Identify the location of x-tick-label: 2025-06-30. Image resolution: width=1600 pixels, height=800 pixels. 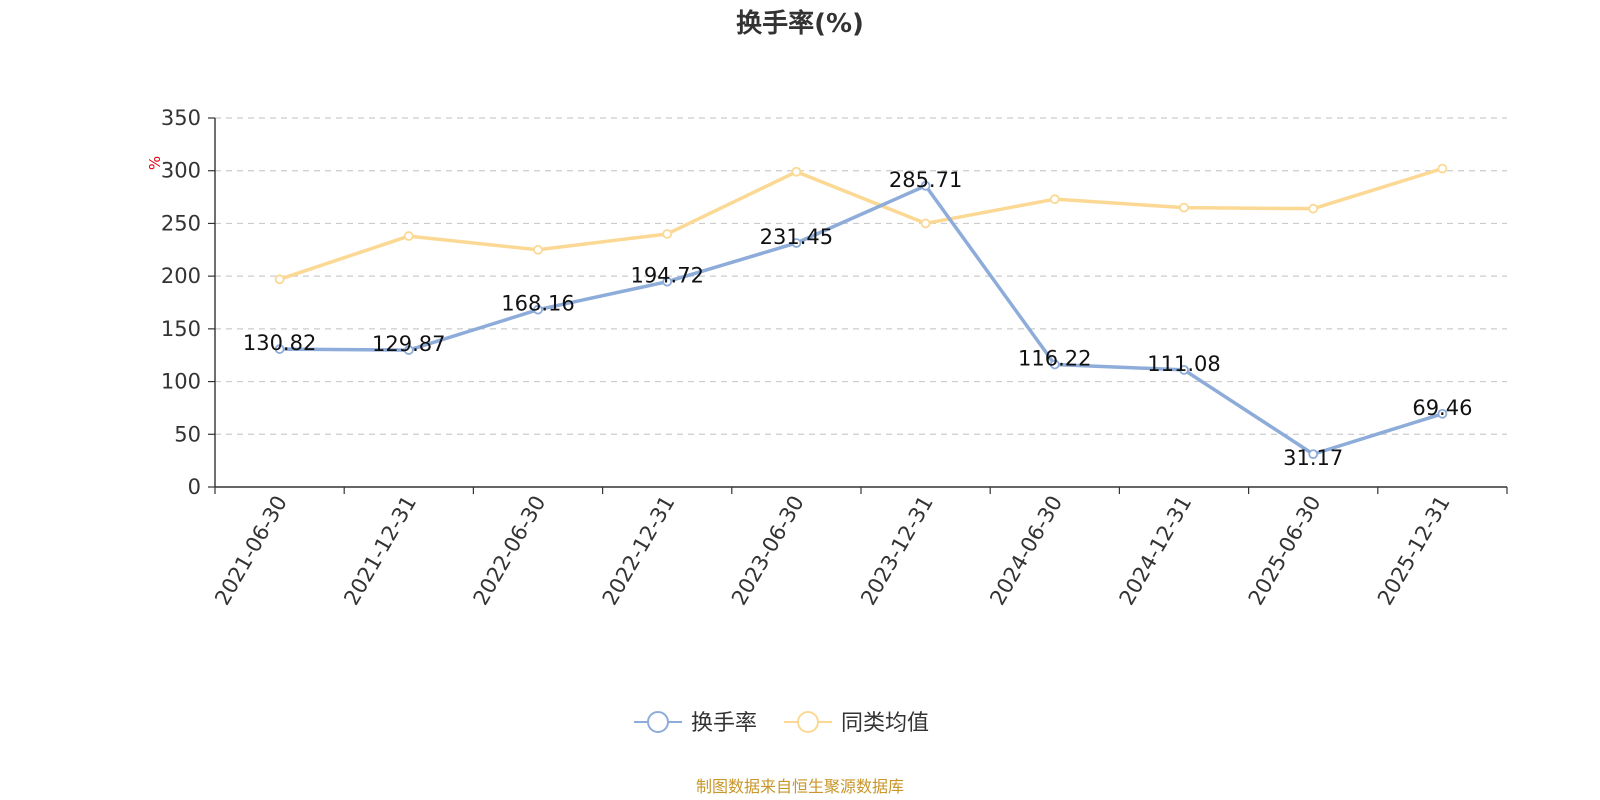
(1285, 551).